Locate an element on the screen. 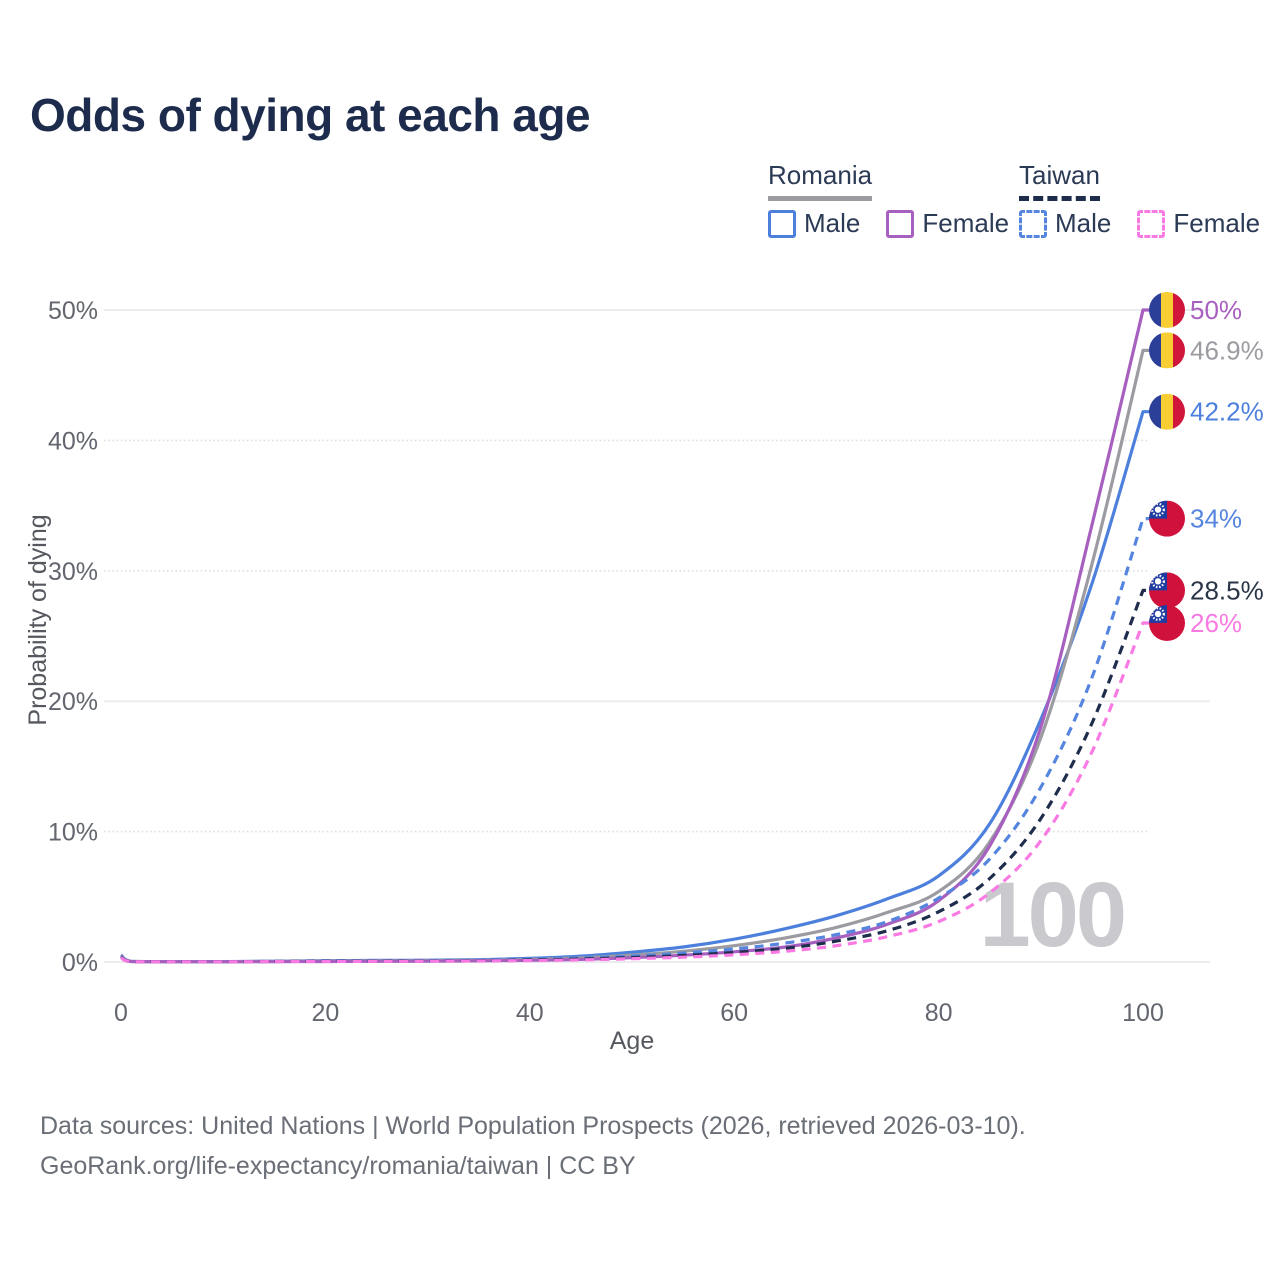 This screenshot has height=1280, width=1280. y-tick-label: 0% is located at coordinates (80, 963).